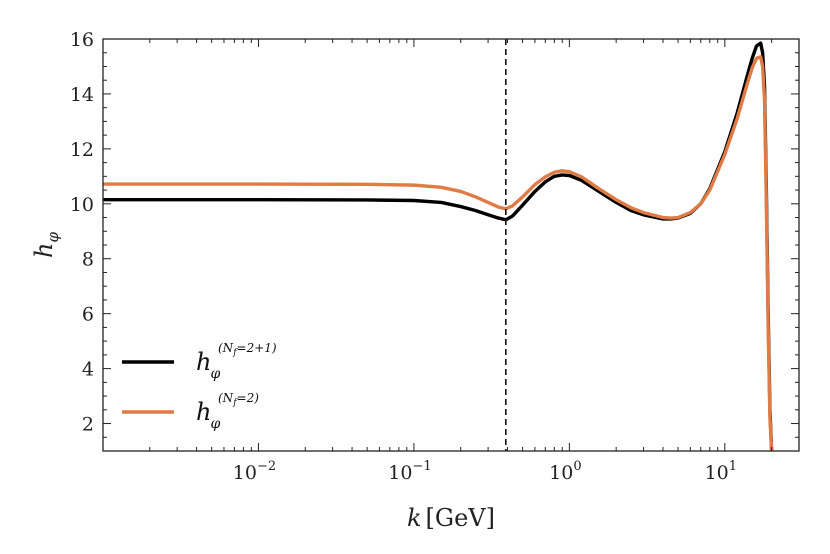  Describe the element at coordinates (565, 471) in the screenshot. I see `x-tick-label: 10⁰` at that location.